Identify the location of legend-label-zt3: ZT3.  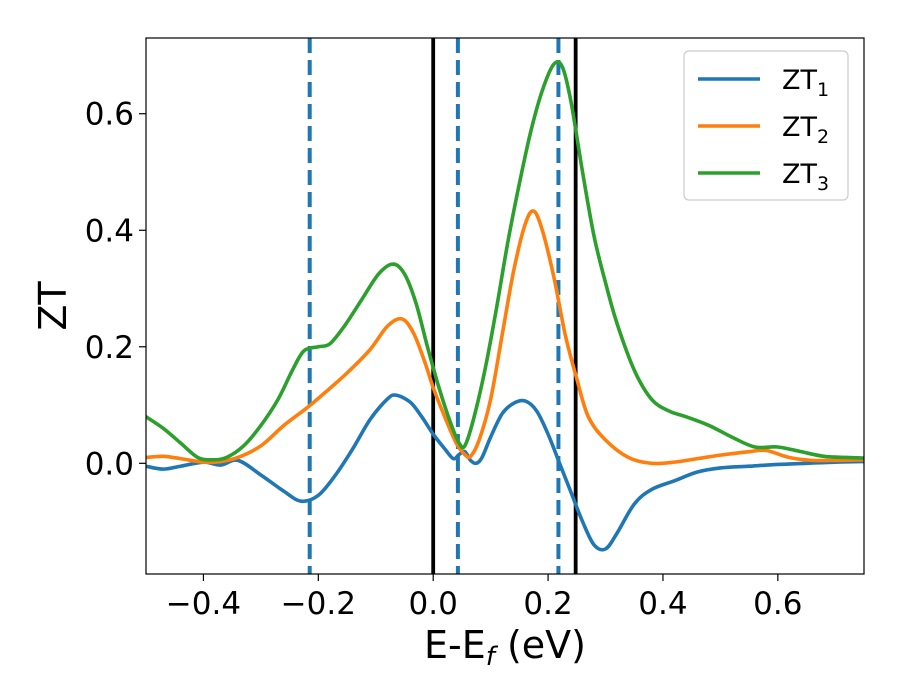
(805, 177).